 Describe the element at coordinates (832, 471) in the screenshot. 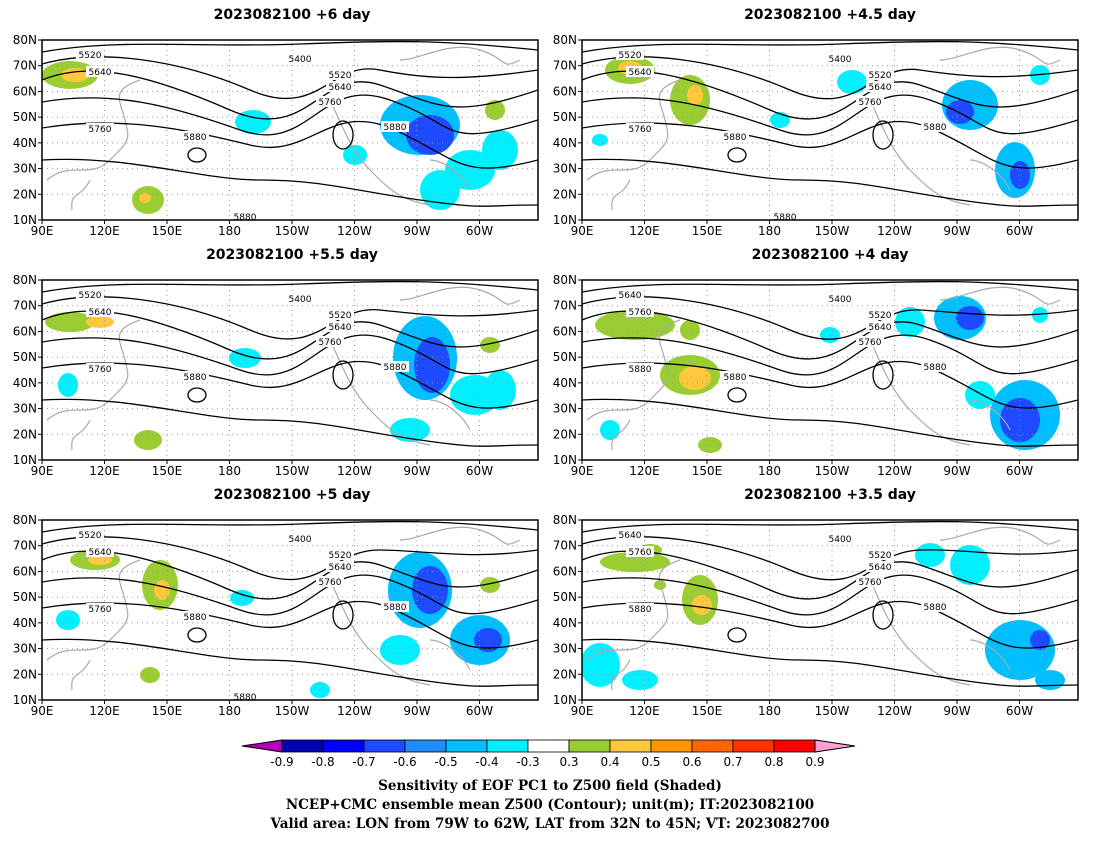

I see `lon-tick-label: 150W` at that location.